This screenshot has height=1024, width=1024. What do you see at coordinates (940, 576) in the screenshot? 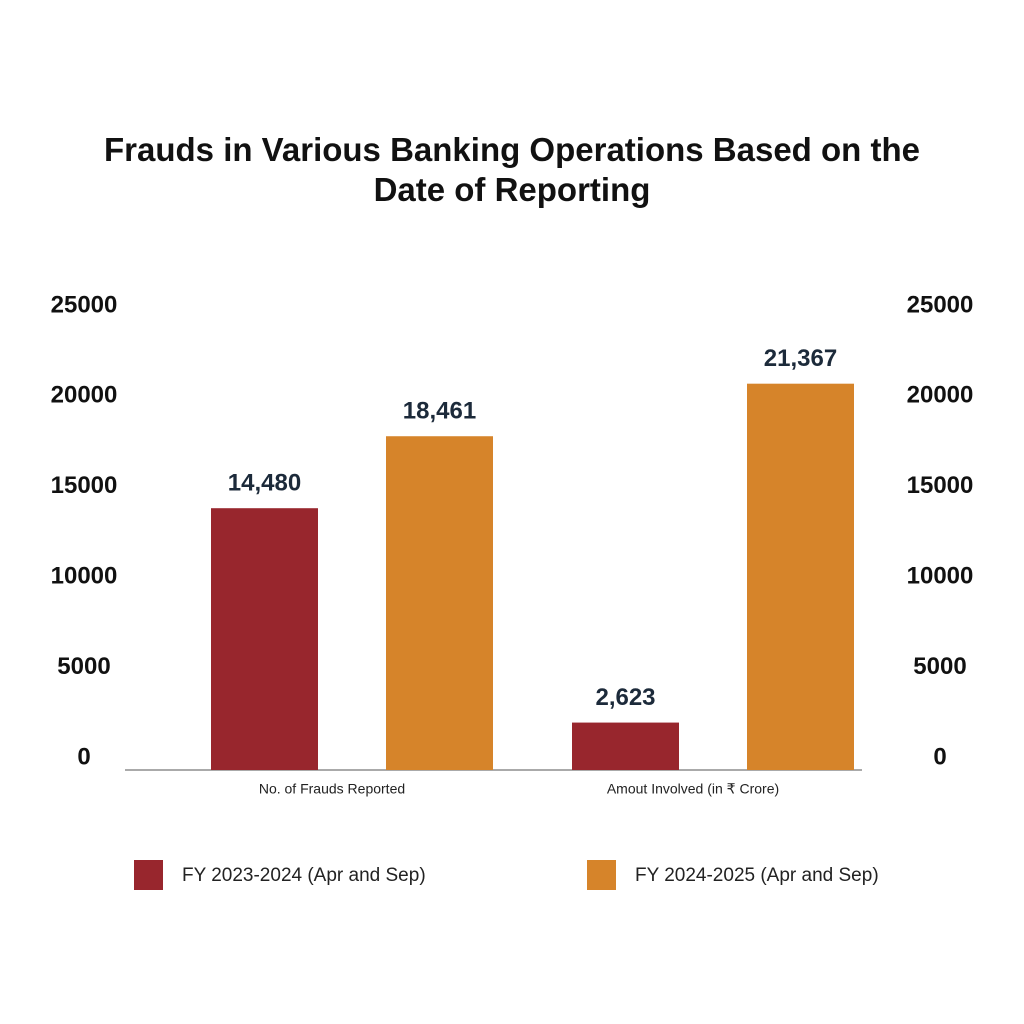
I see `y2-tick-label: 10000` at bounding box center [940, 576].